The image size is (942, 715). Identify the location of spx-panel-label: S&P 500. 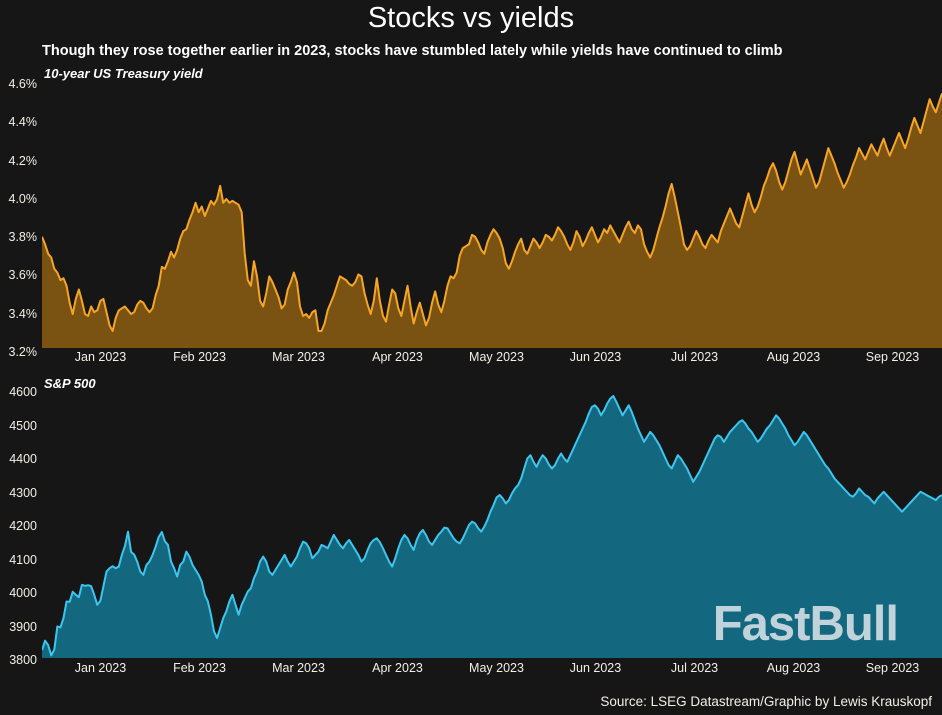
(70, 383).